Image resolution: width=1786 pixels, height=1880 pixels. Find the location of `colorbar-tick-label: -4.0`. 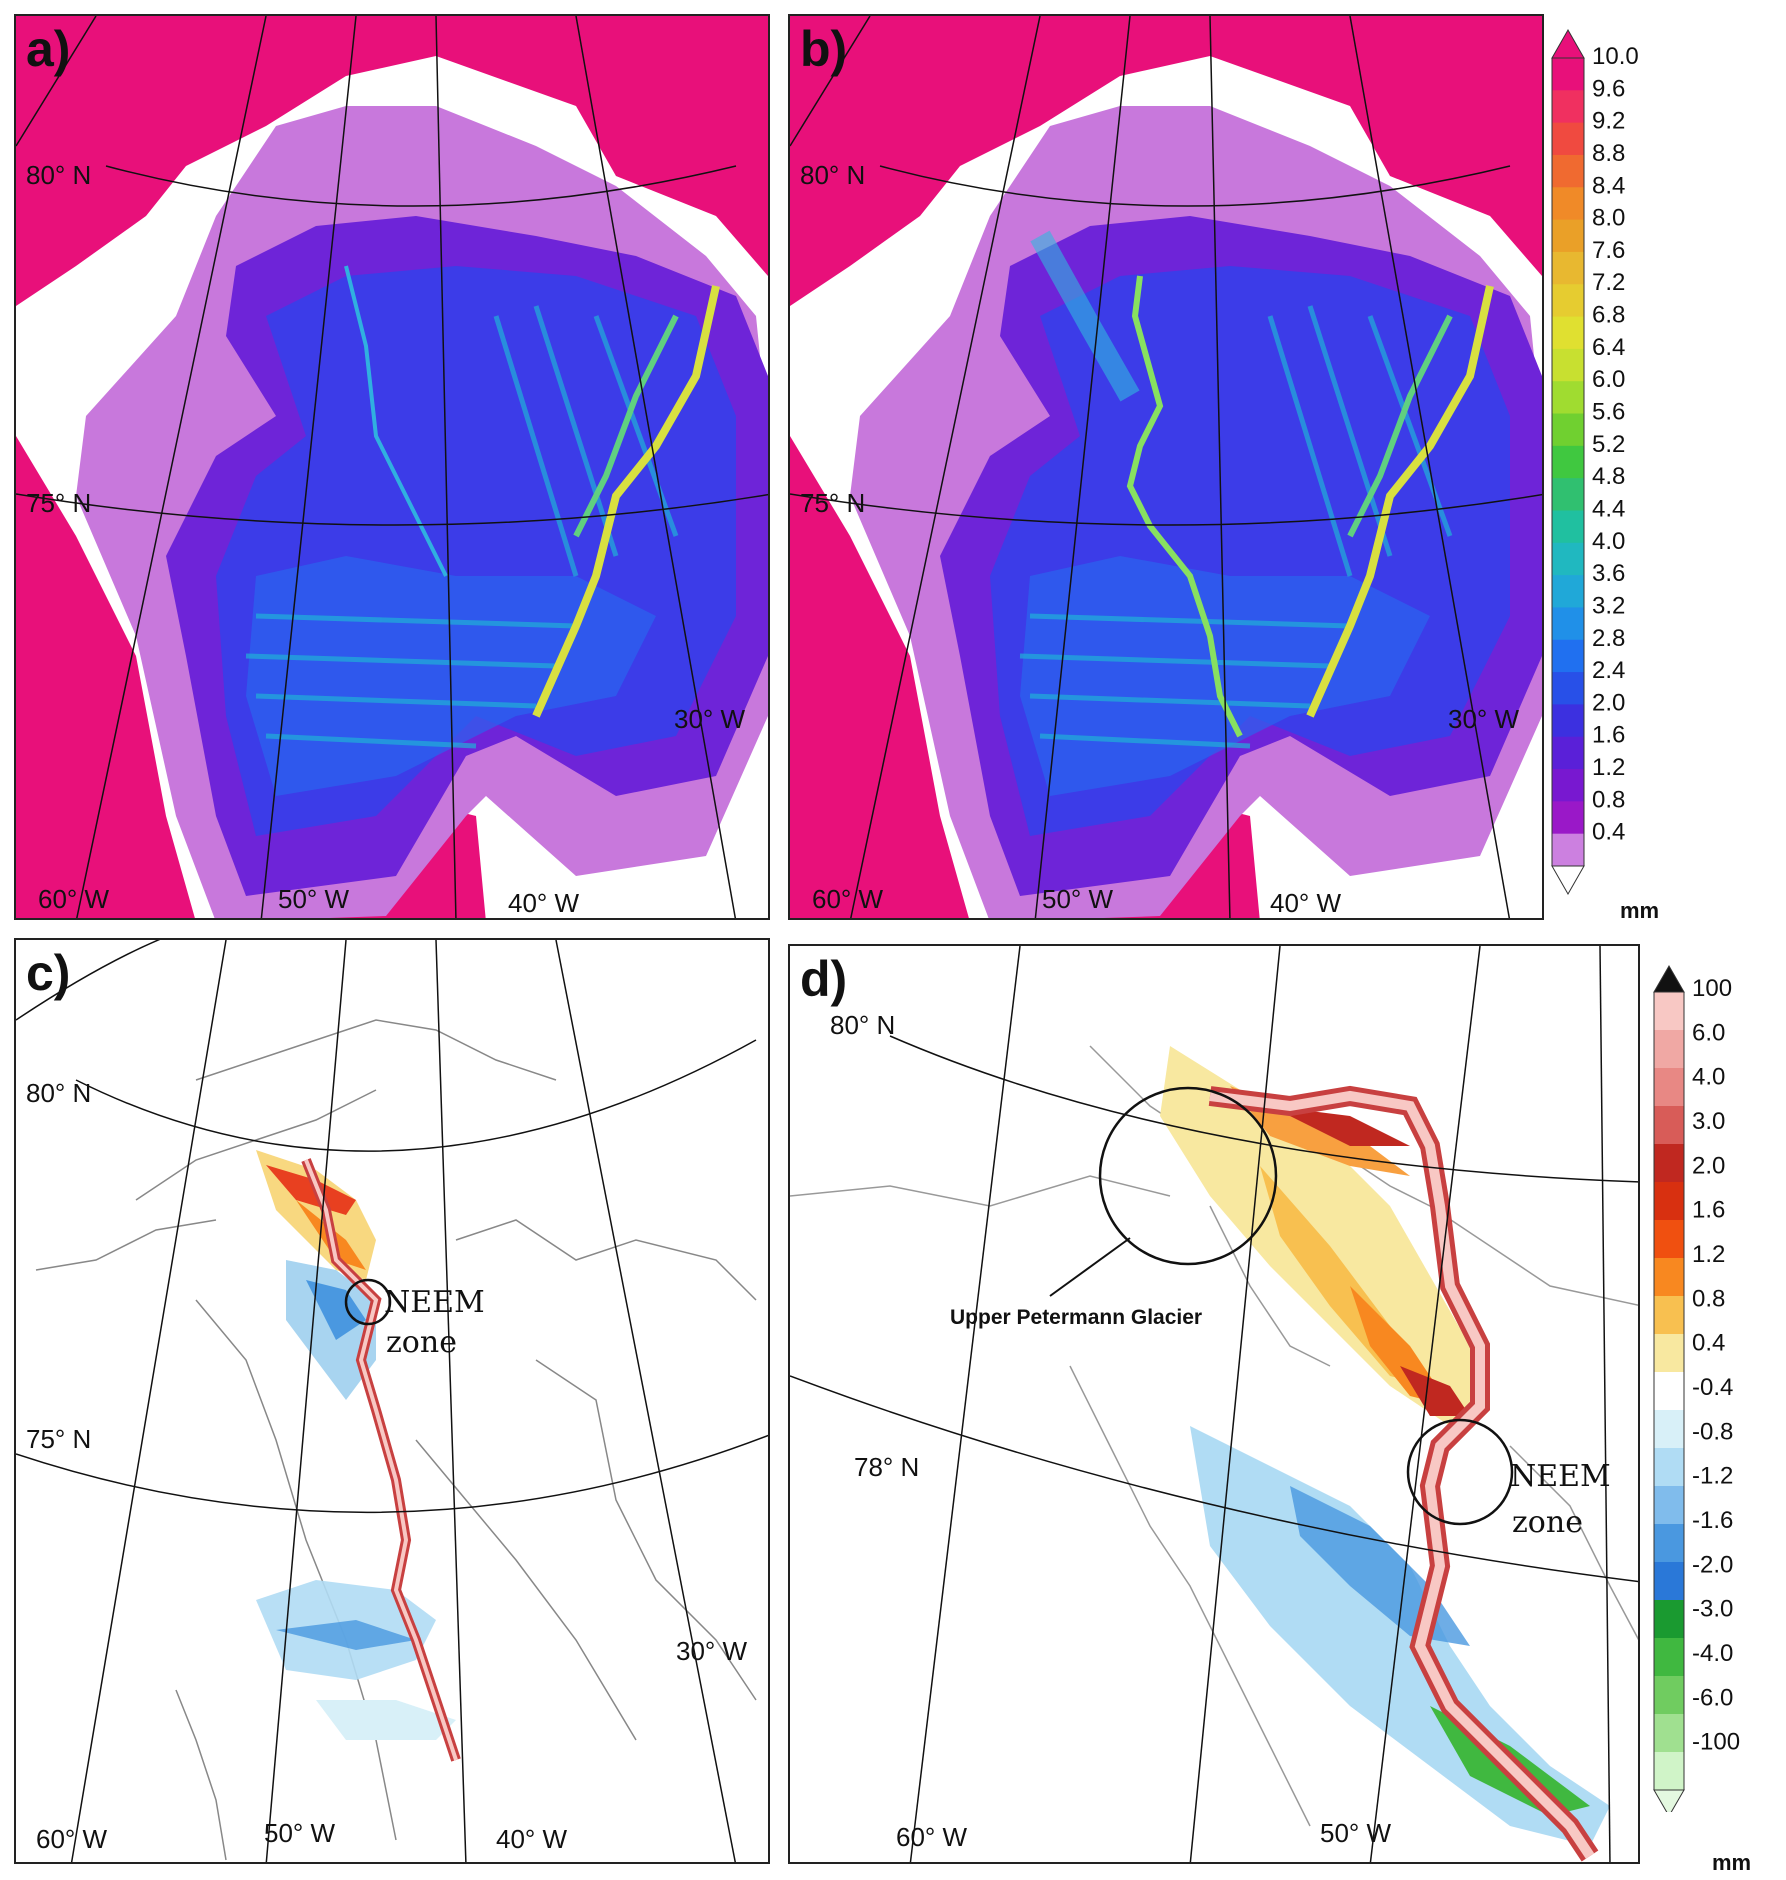

colorbar-tick-label: -4.0 is located at coordinates (1712, 1653).